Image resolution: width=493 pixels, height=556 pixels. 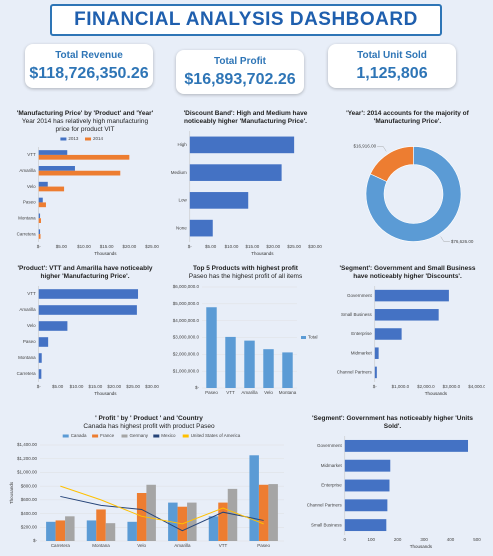 What do you see at coordinates (27, 357) in the screenshot?
I see `y-tick-label: Montana` at bounding box center [27, 357].